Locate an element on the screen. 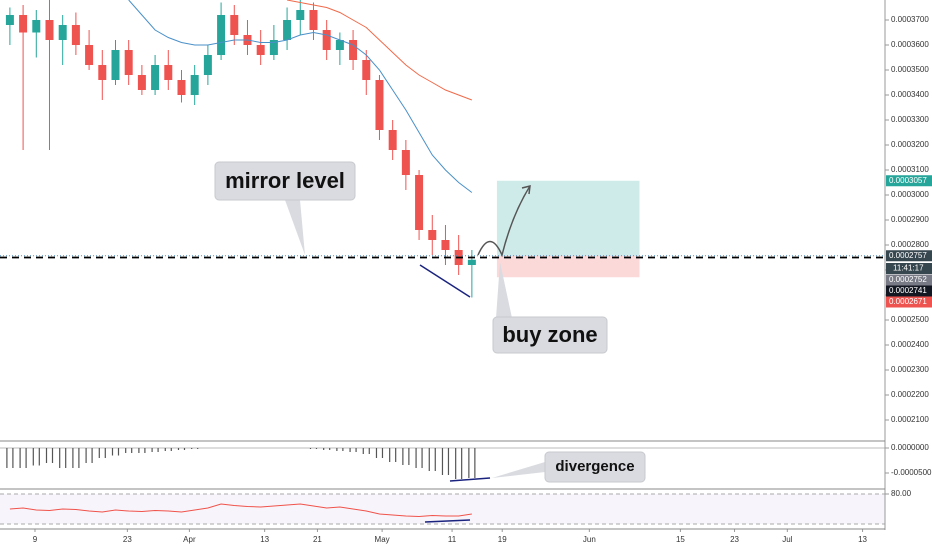 The width and height of the screenshot is (932, 550). y-tick-label: 0.0003600 is located at coordinates (910, 44).